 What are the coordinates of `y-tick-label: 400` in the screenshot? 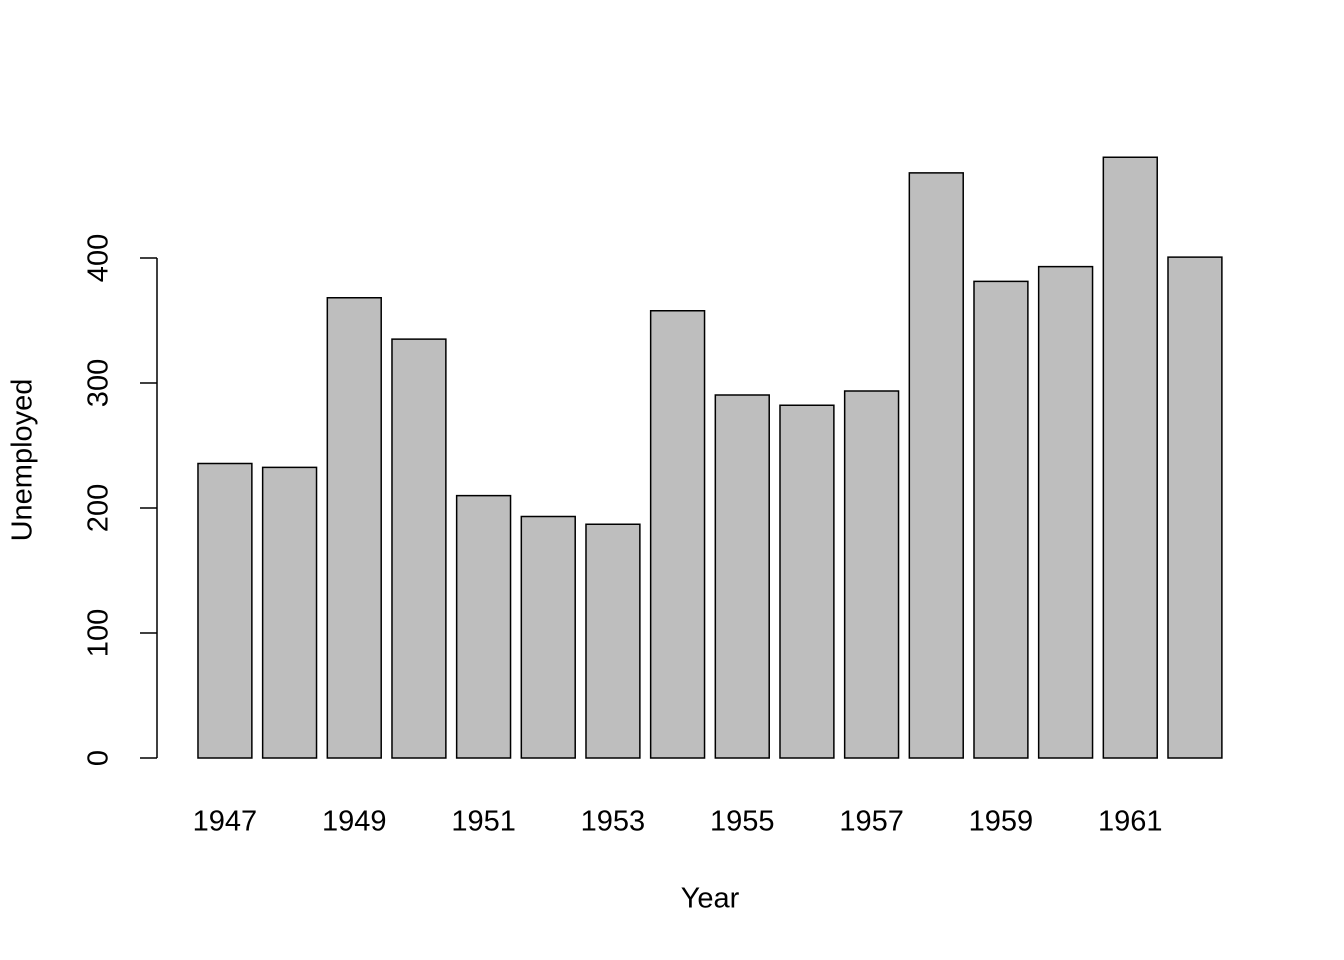 It's located at (99, 258).